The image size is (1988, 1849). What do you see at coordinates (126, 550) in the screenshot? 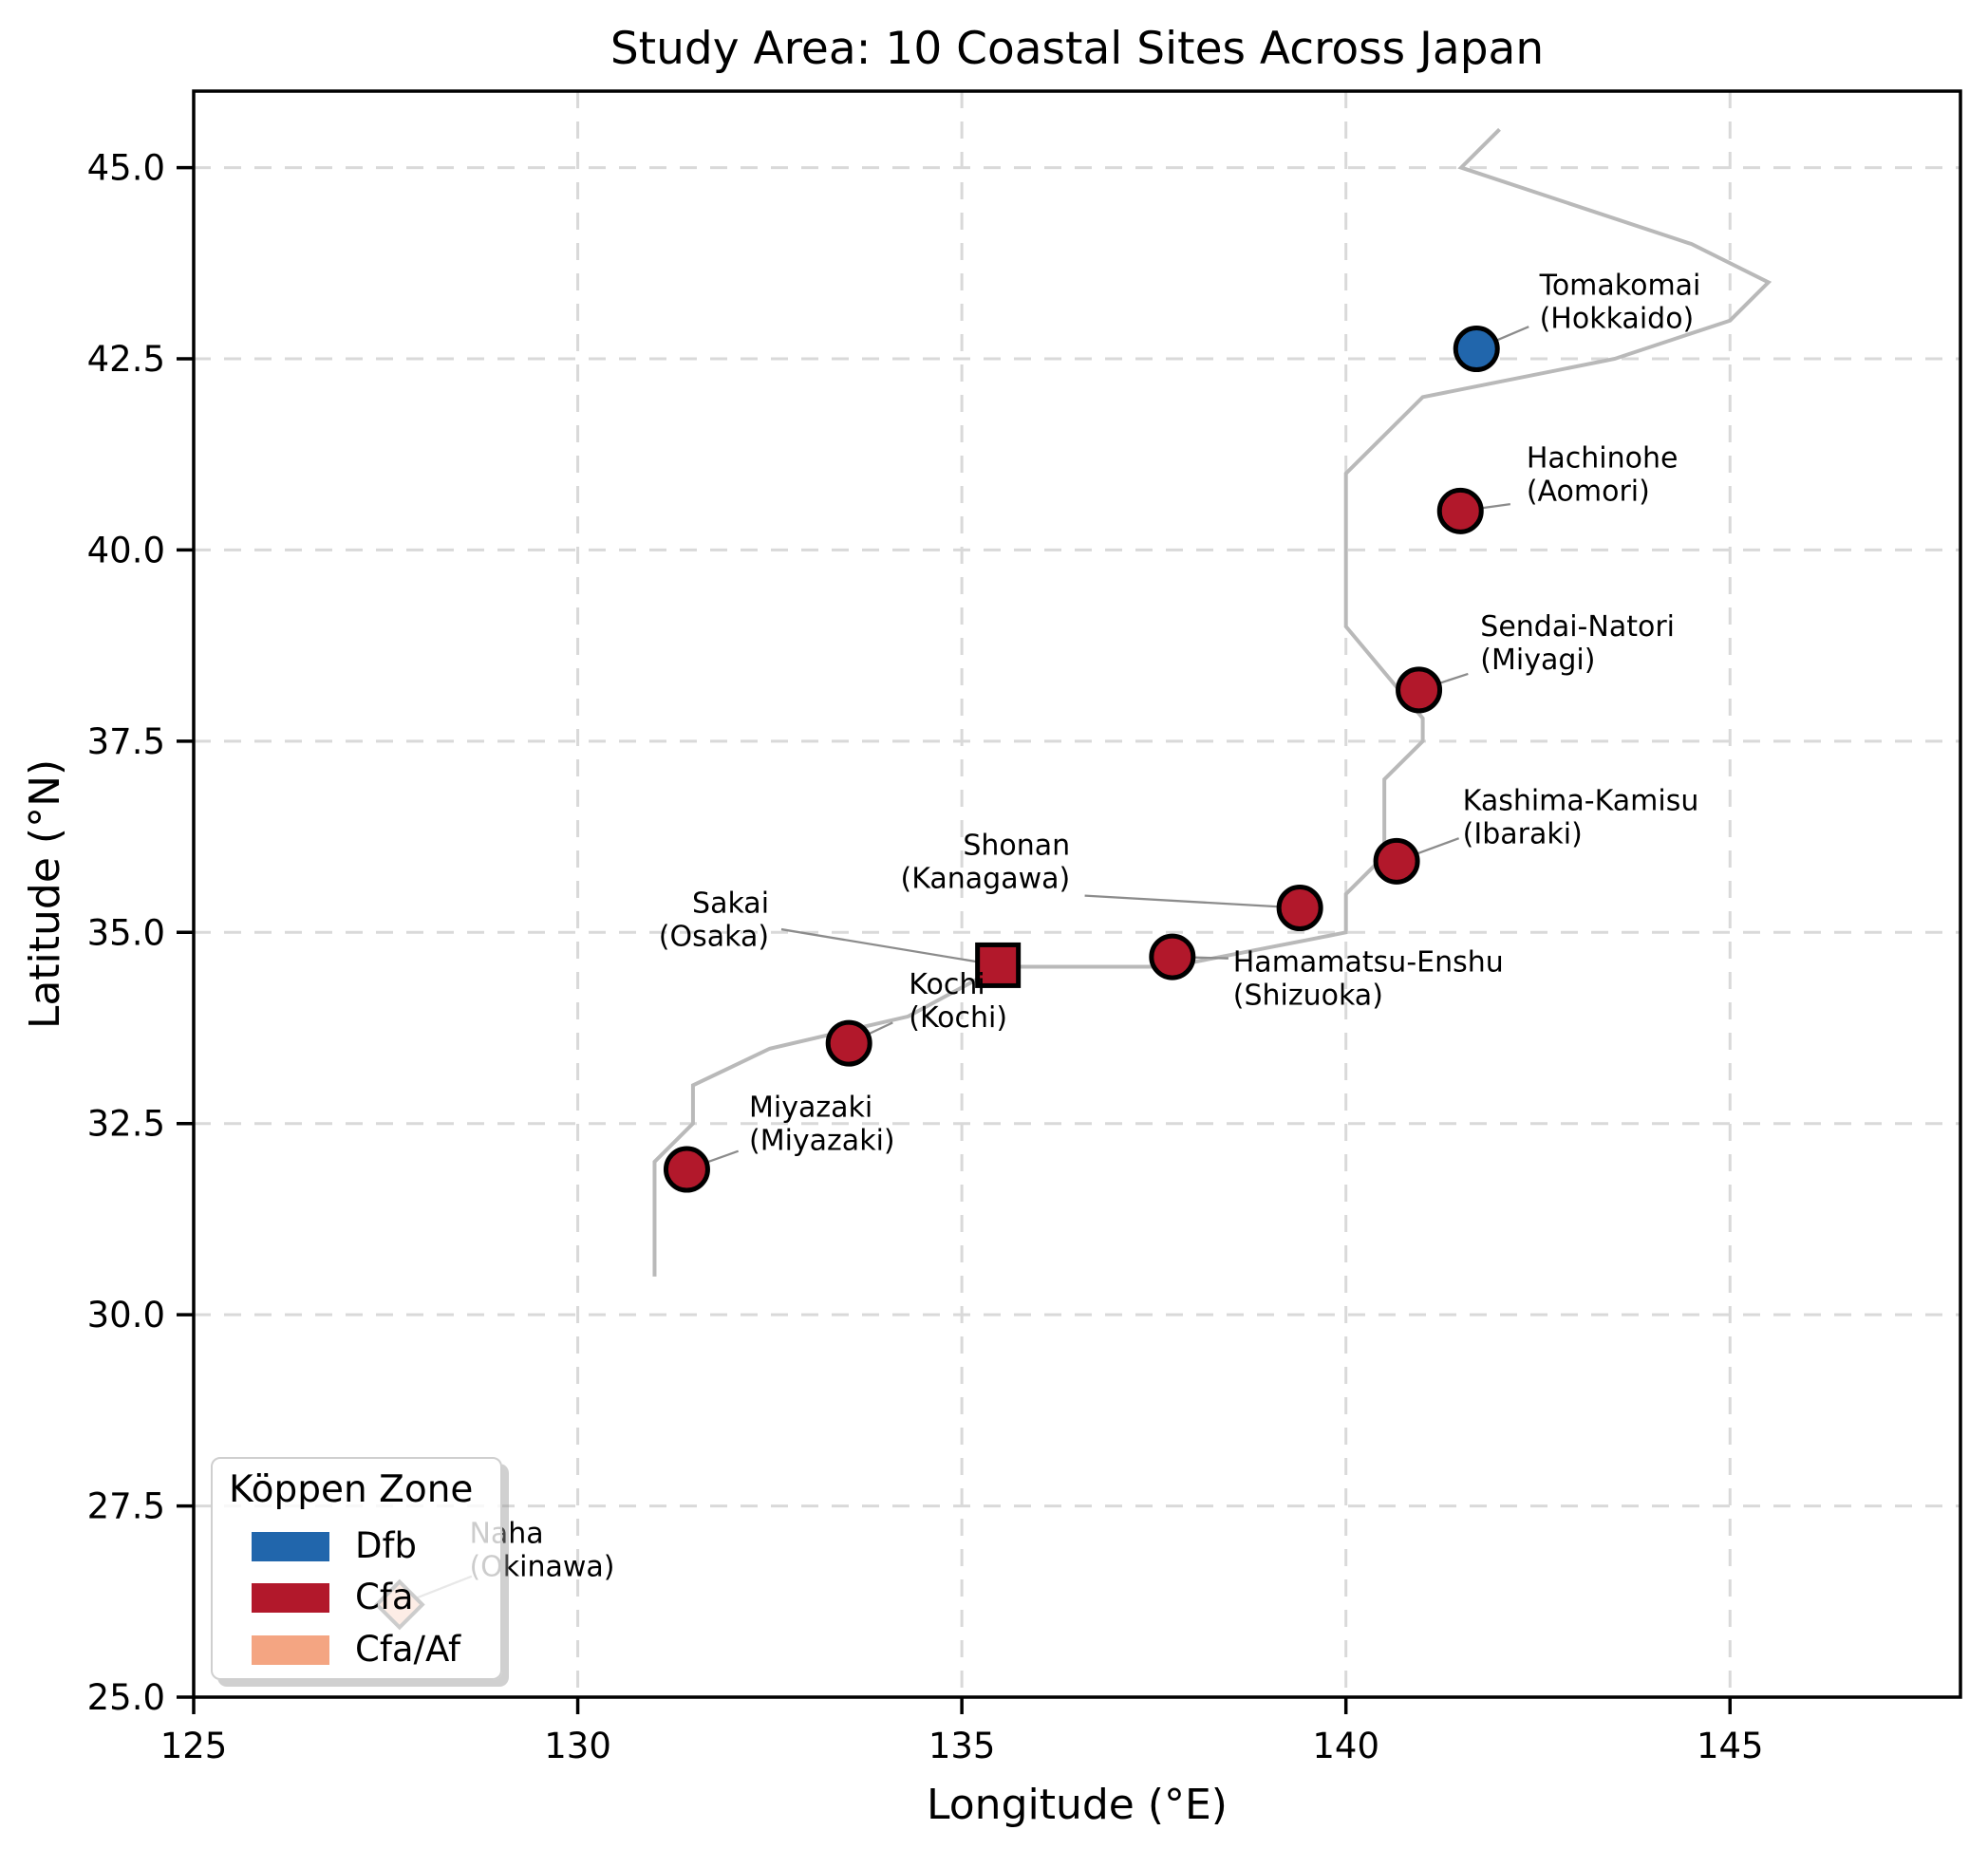
I see `y-tick-label-40.0: 40.0` at bounding box center [126, 550].